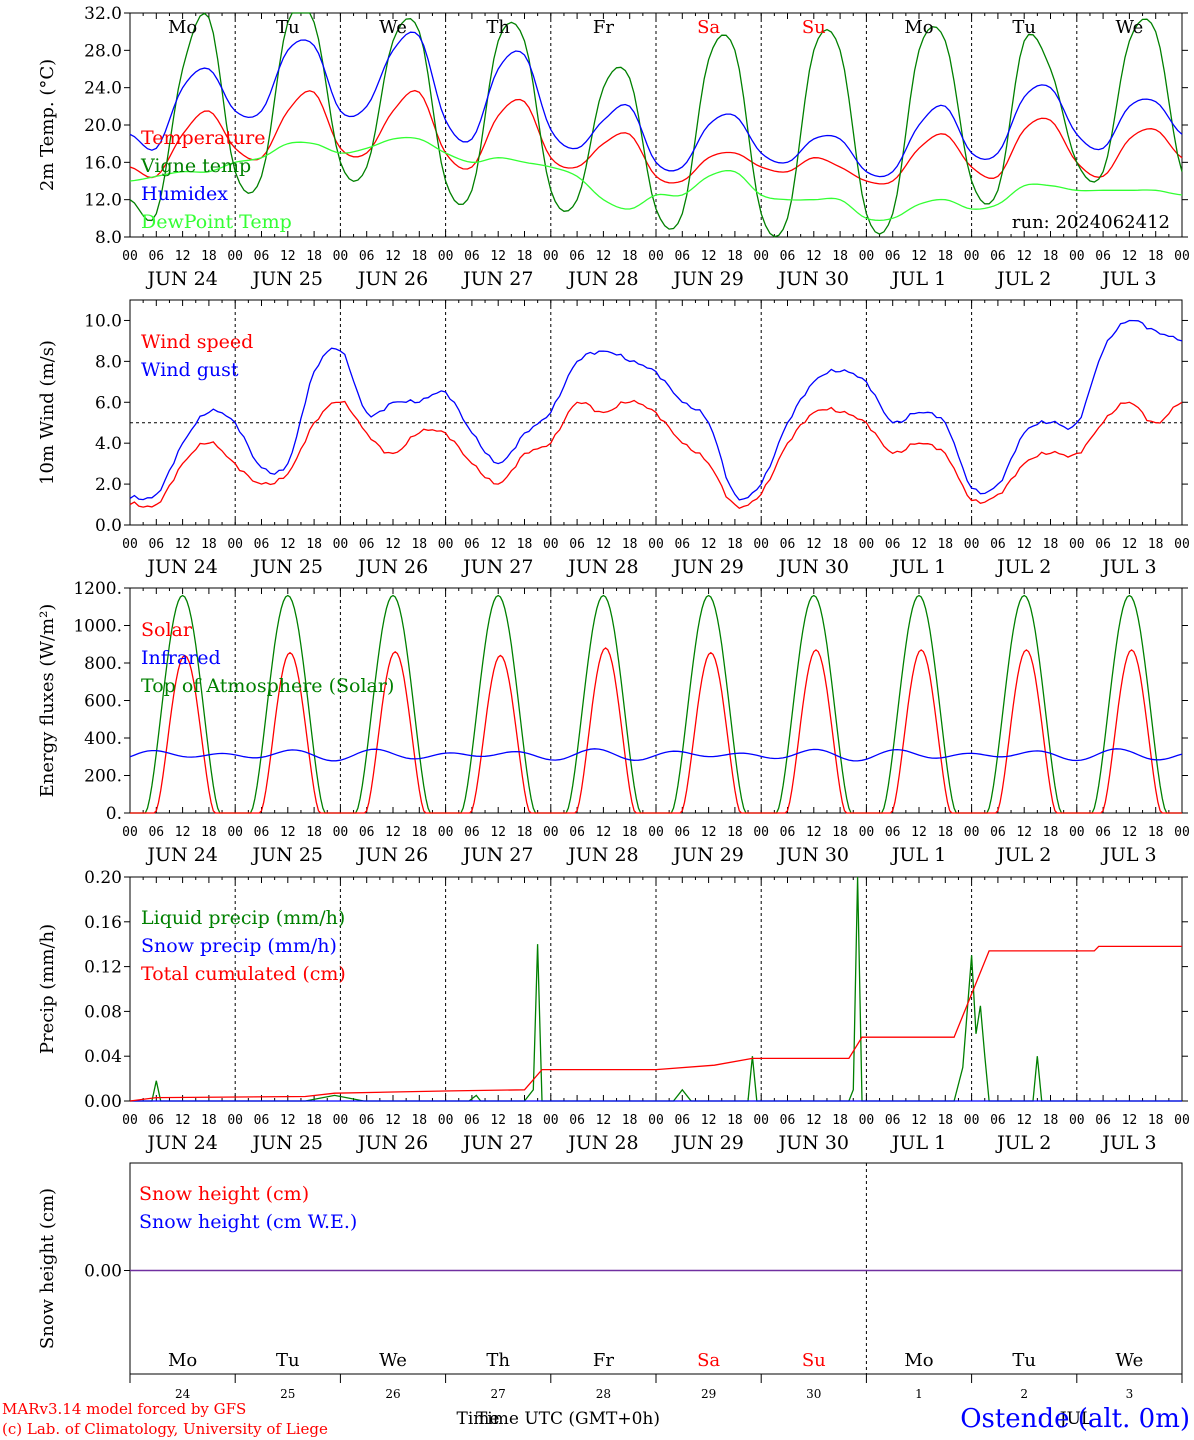 This screenshot has width=1194, height=1440. I want to click on series-line-infrared, so click(656, 755).